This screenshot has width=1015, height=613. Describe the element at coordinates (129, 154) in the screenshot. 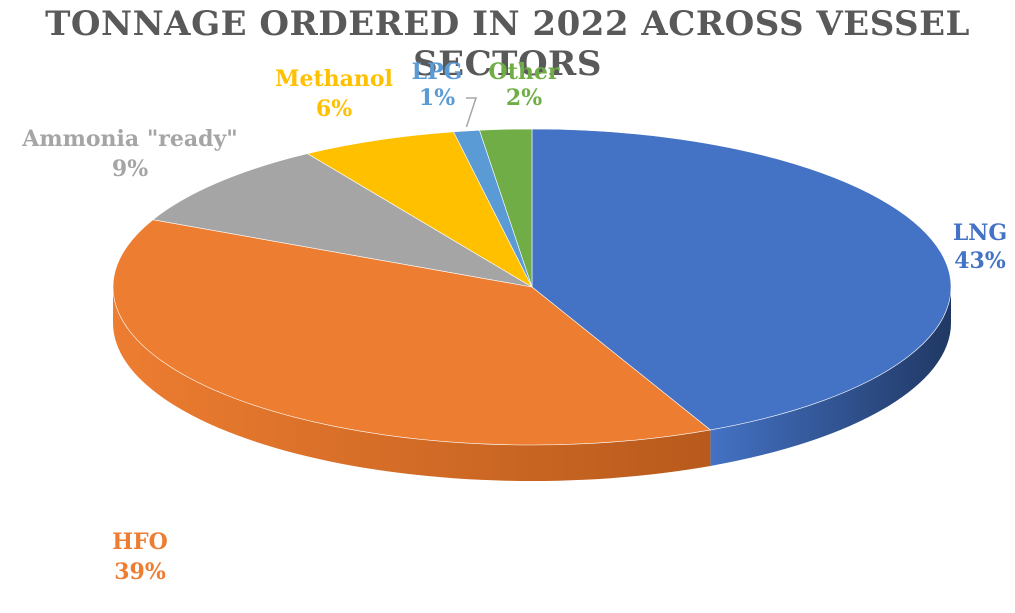

I see `data-label-ammonia-ready: Ammonia "ready" 9%` at that location.